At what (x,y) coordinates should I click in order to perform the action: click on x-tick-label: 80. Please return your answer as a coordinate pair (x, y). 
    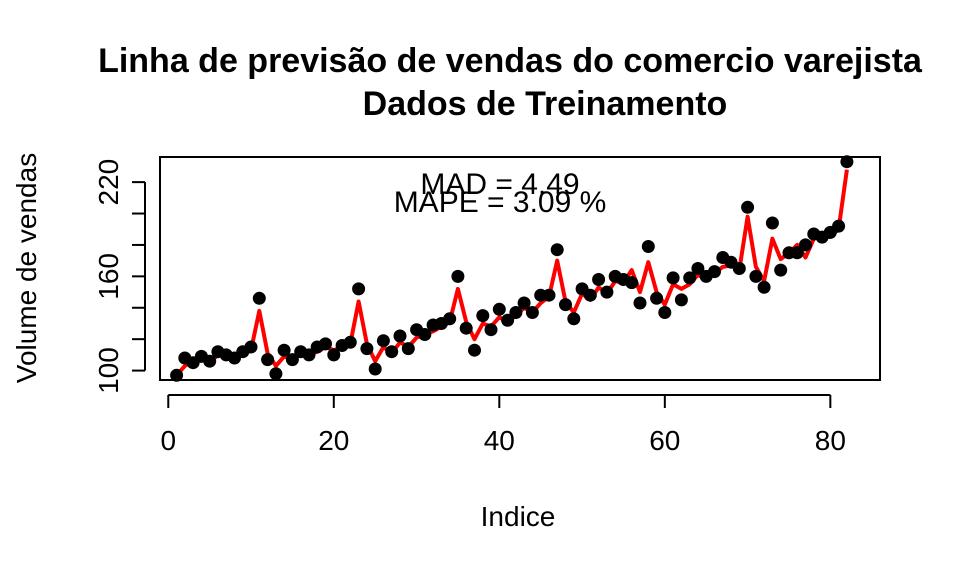
    Looking at the image, I should click on (830, 440).